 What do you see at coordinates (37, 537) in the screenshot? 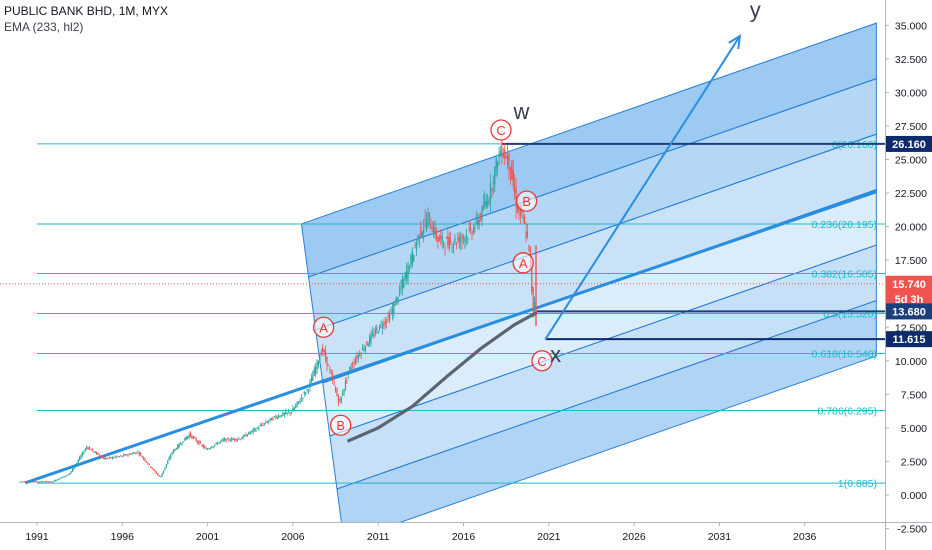
I see `x-tick-label: 1991` at bounding box center [37, 537].